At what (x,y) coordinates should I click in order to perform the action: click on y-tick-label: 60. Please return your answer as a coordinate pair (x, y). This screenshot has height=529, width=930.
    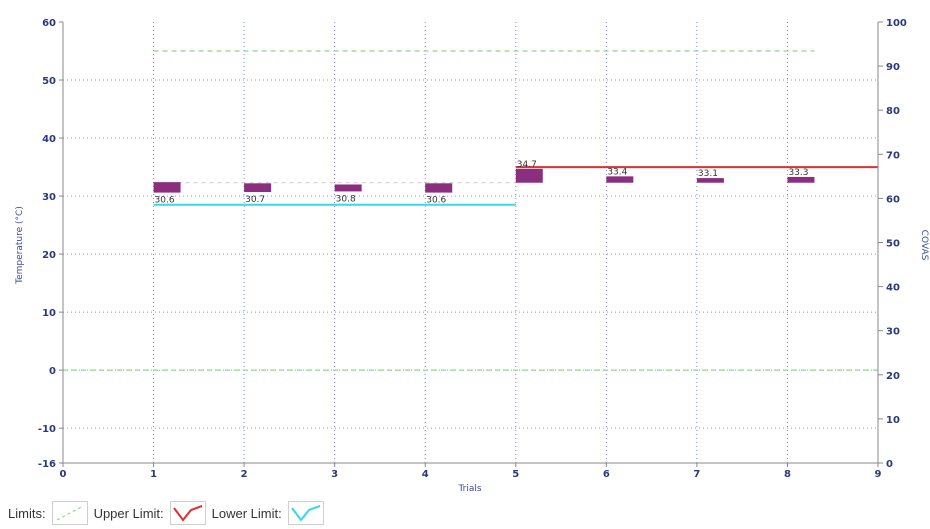
    Looking at the image, I should click on (49, 23).